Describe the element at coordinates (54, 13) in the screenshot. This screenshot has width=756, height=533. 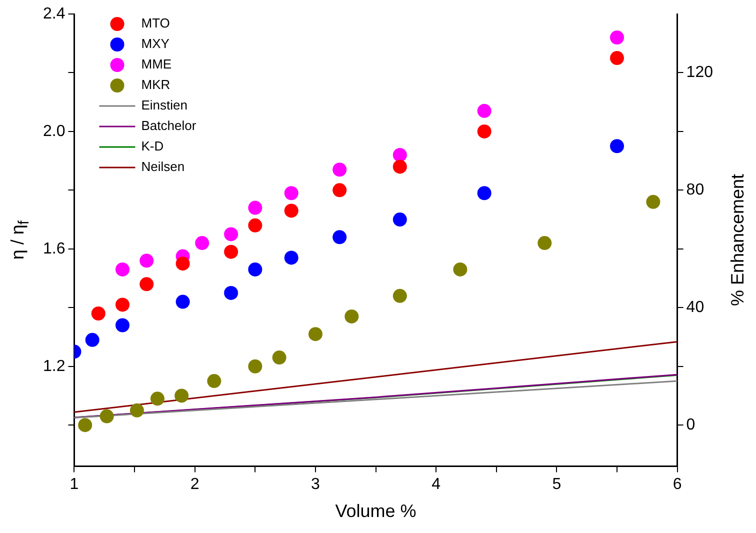
I see `y-tick-label: 2.4` at that location.